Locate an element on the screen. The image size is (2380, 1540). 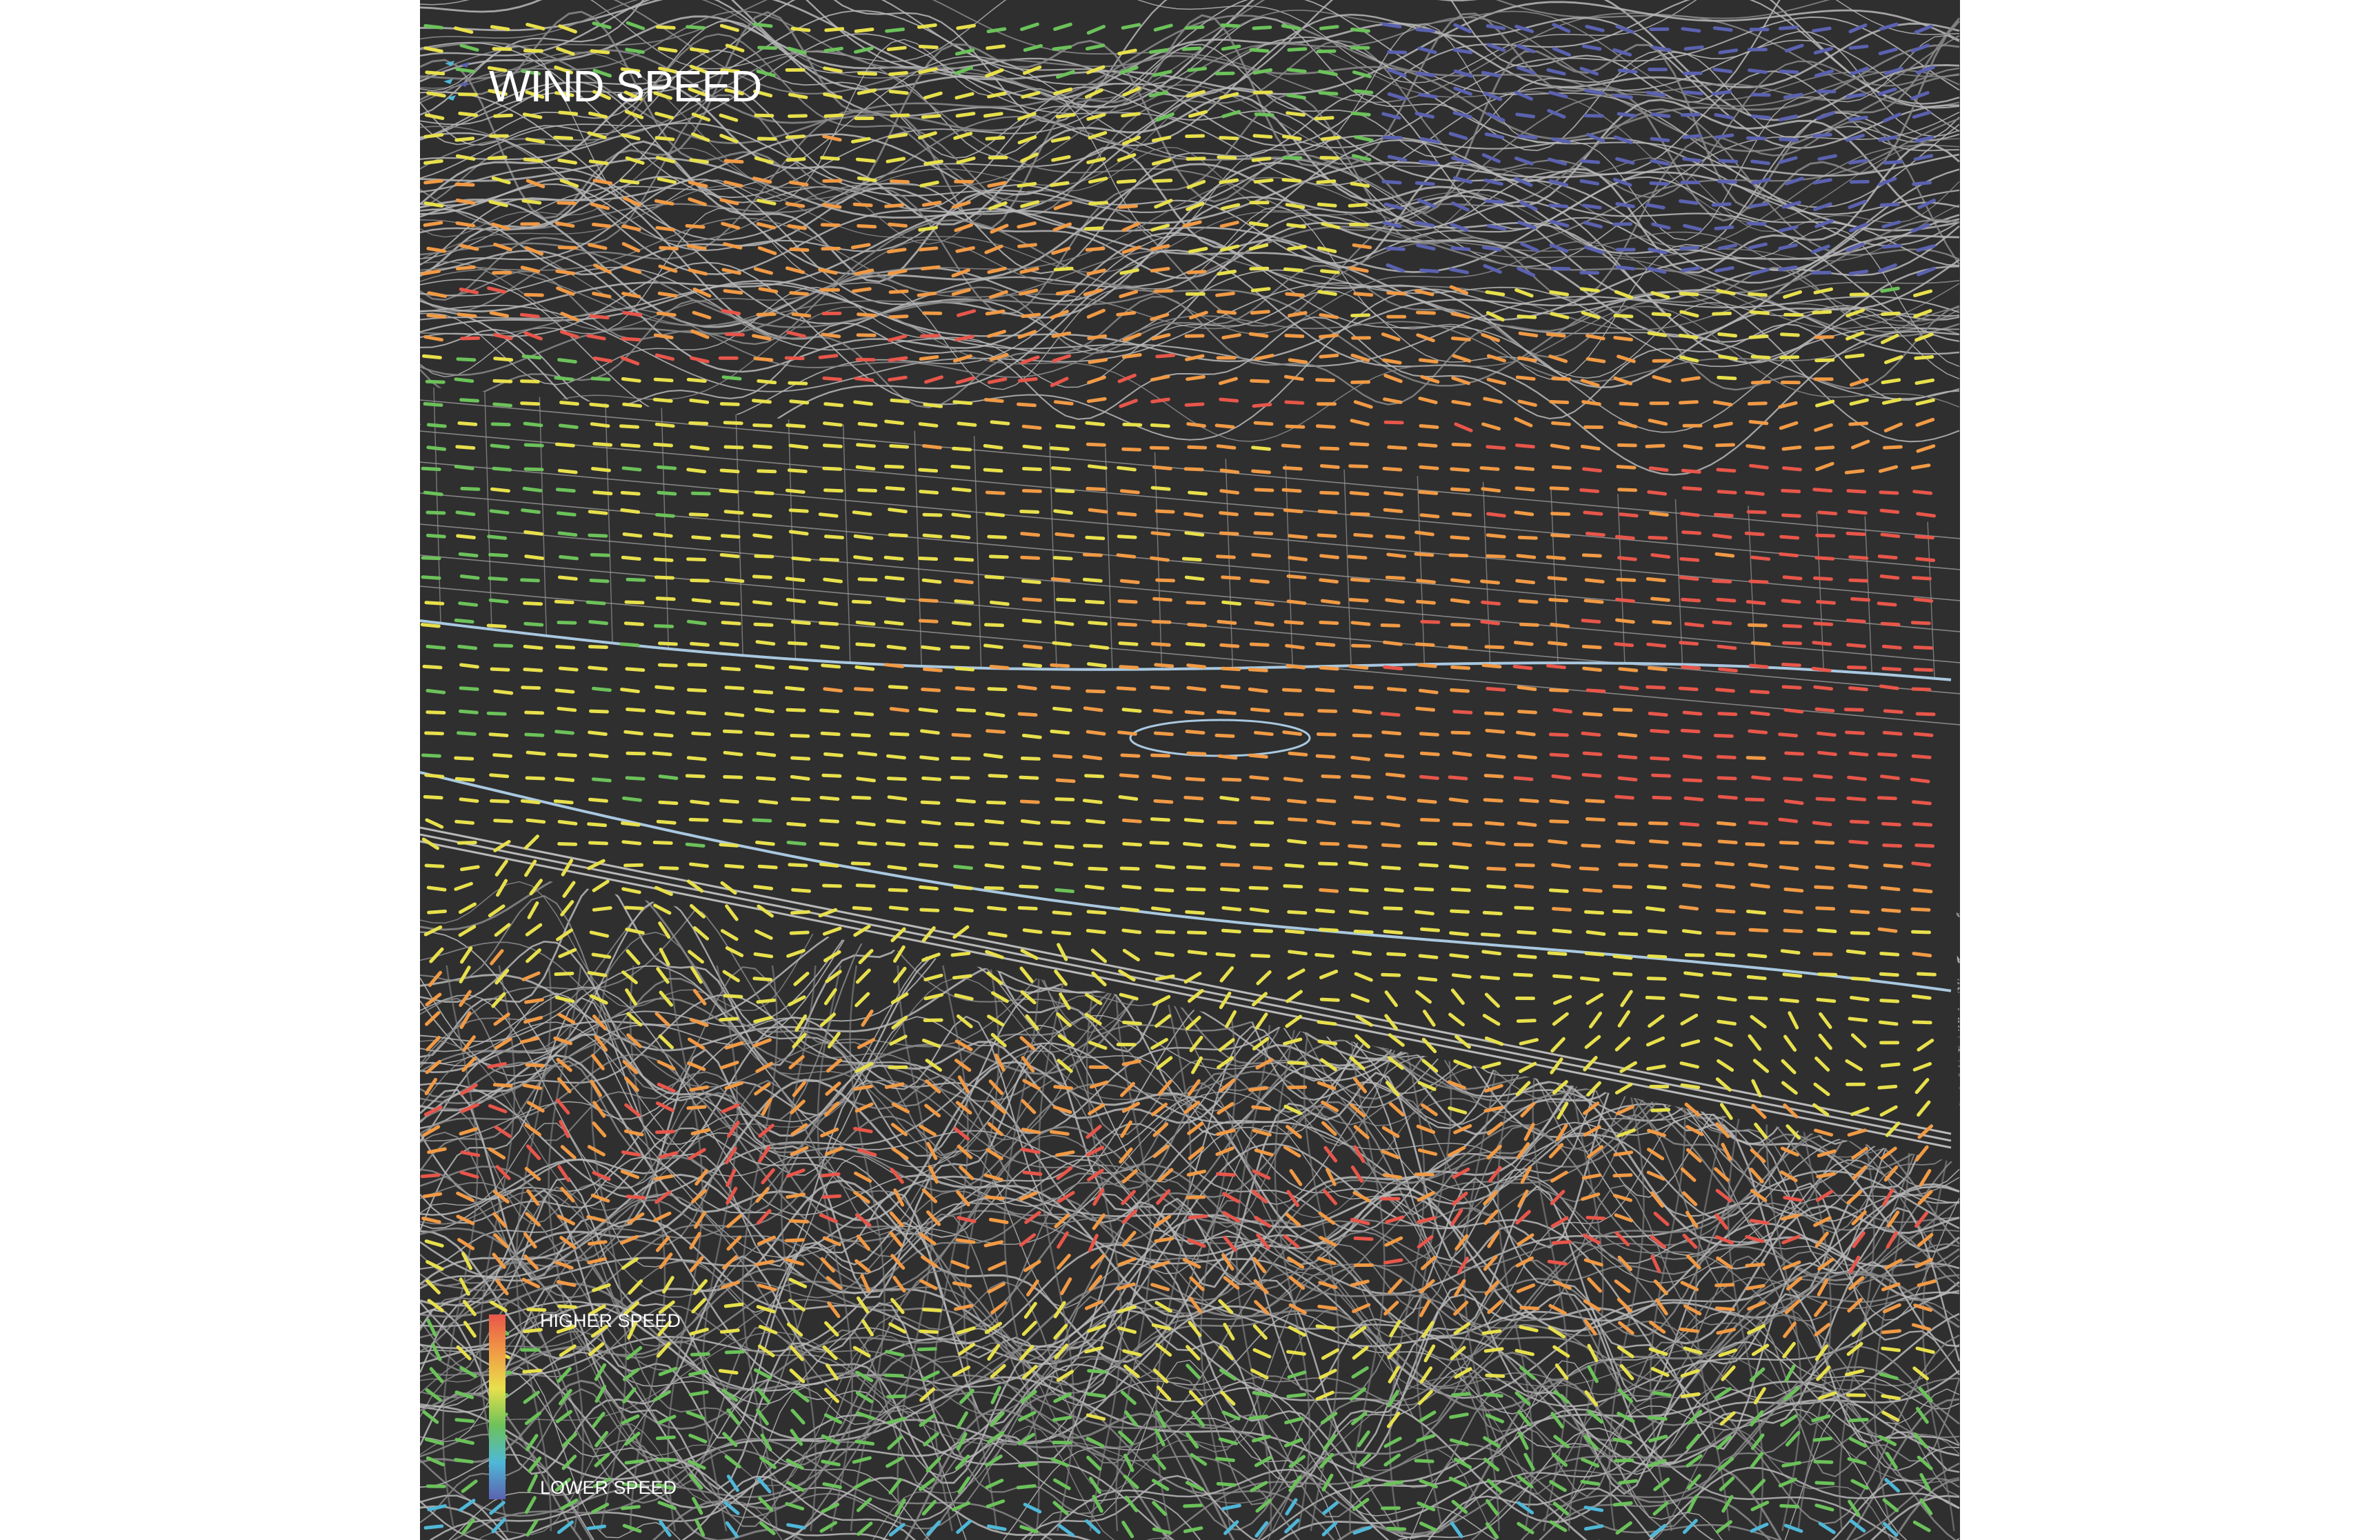
legend-color-bar is located at coordinates (498, 1406).